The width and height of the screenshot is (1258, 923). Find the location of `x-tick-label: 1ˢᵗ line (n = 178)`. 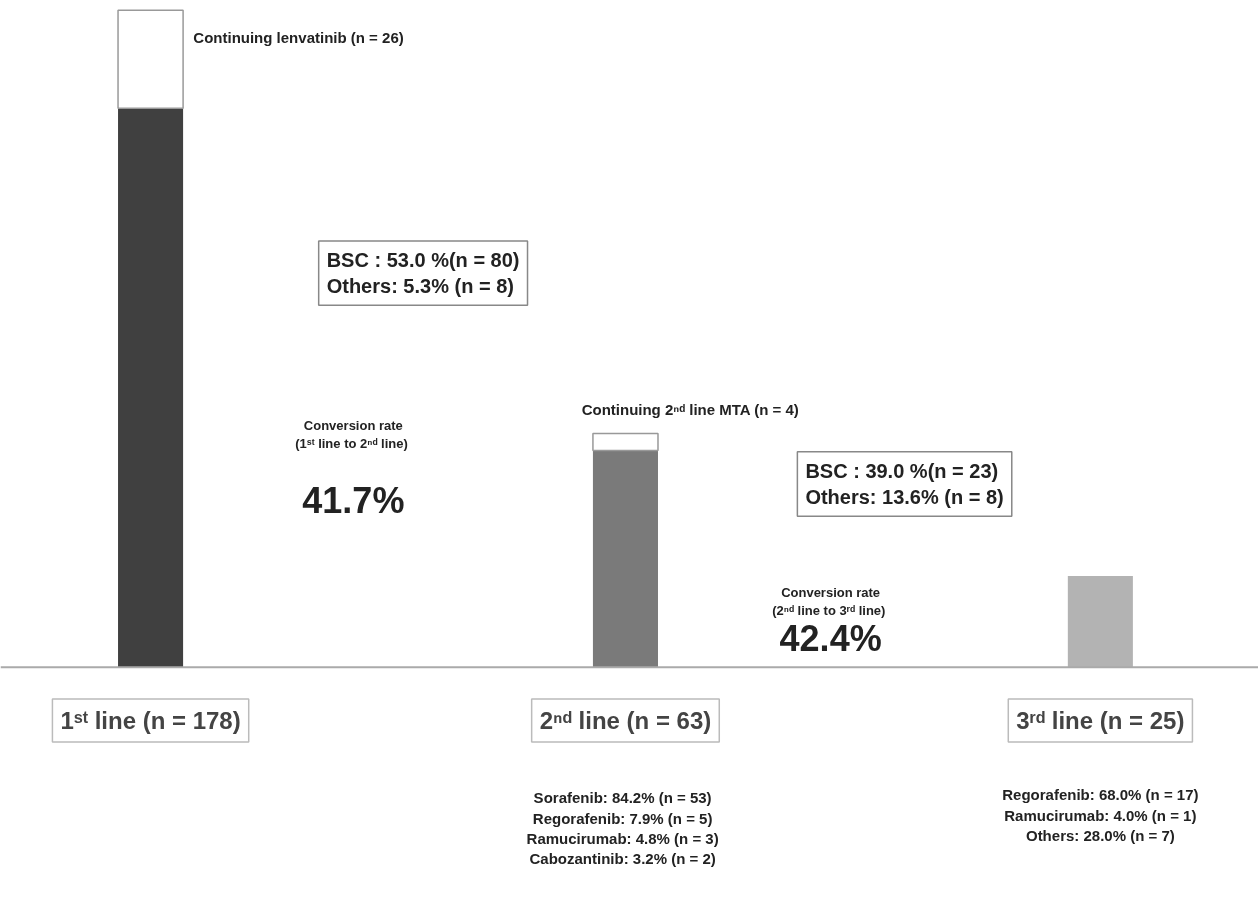

x-tick-label: 1ˢᵗ line (n = 178) is located at coordinates (150, 721).